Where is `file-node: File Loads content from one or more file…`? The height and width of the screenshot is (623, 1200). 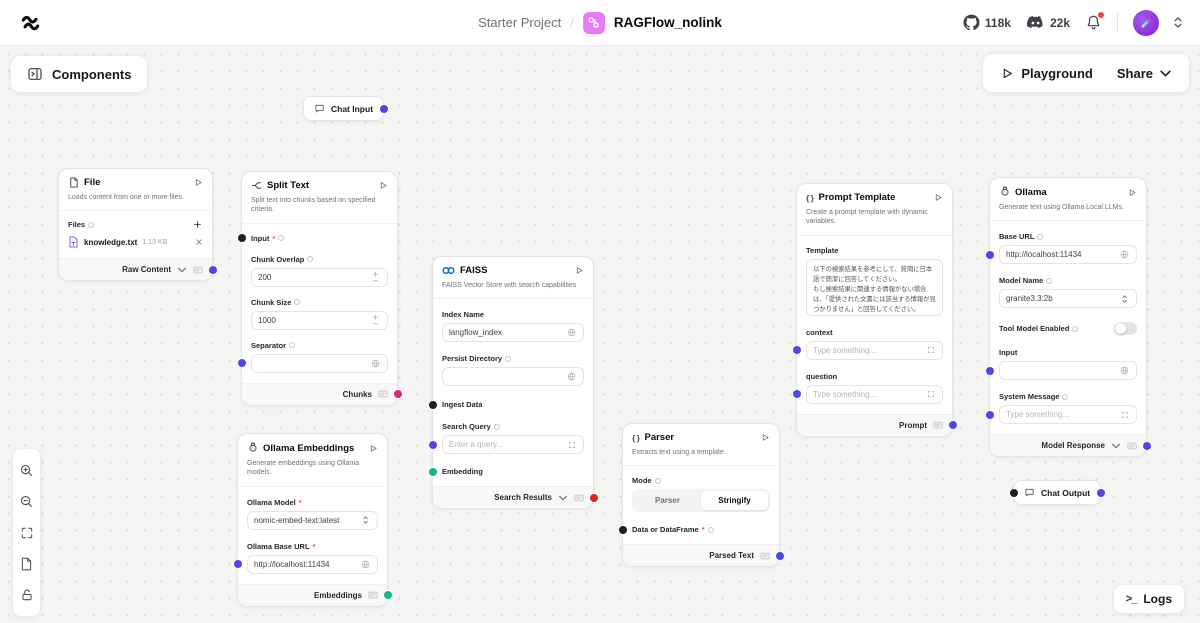
file-node: File Loads content from one or more file… is located at coordinates (137, 225).